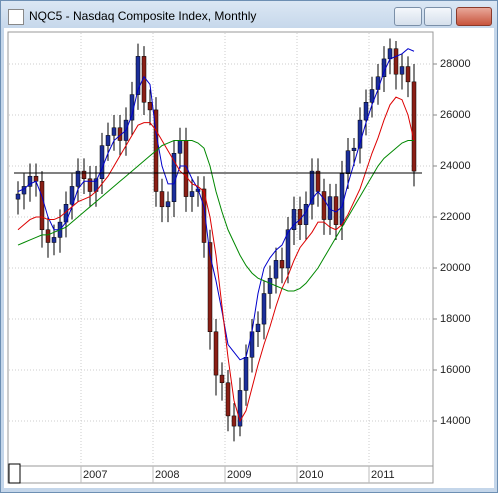 The image size is (498, 493). Describe the element at coordinates (455, 319) in the screenshot. I see `y-tick-label: 18000` at that location.